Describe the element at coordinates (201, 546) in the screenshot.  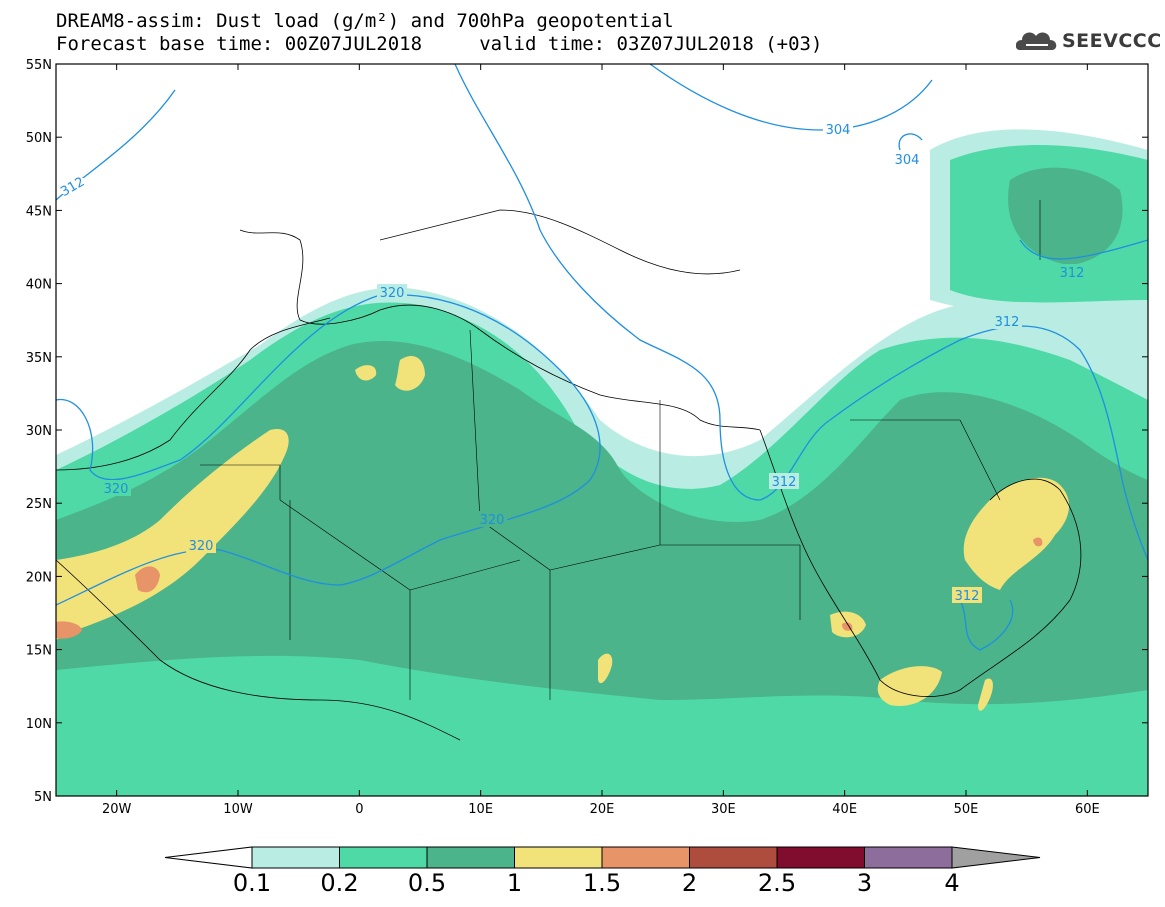
I see `contour-label-320-d: 320` at that location.